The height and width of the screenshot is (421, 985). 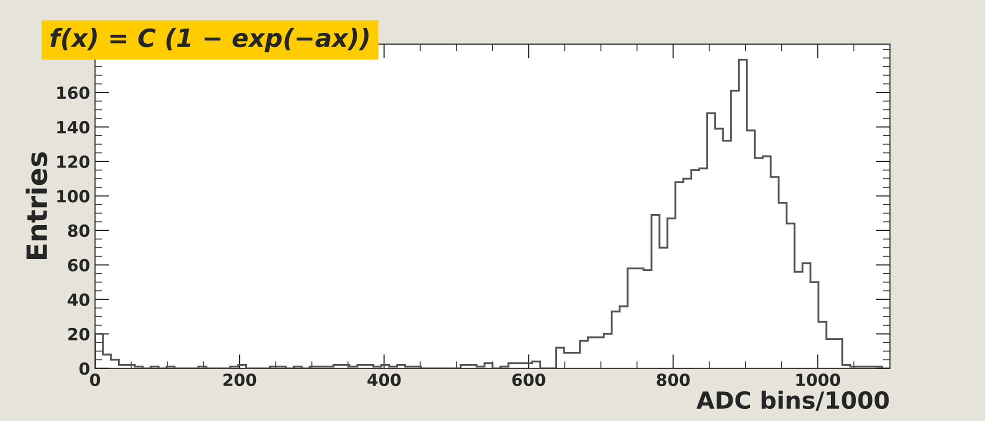 What do you see at coordinates (529, 380) in the screenshot?
I see `x-tick-label: 600` at bounding box center [529, 380].